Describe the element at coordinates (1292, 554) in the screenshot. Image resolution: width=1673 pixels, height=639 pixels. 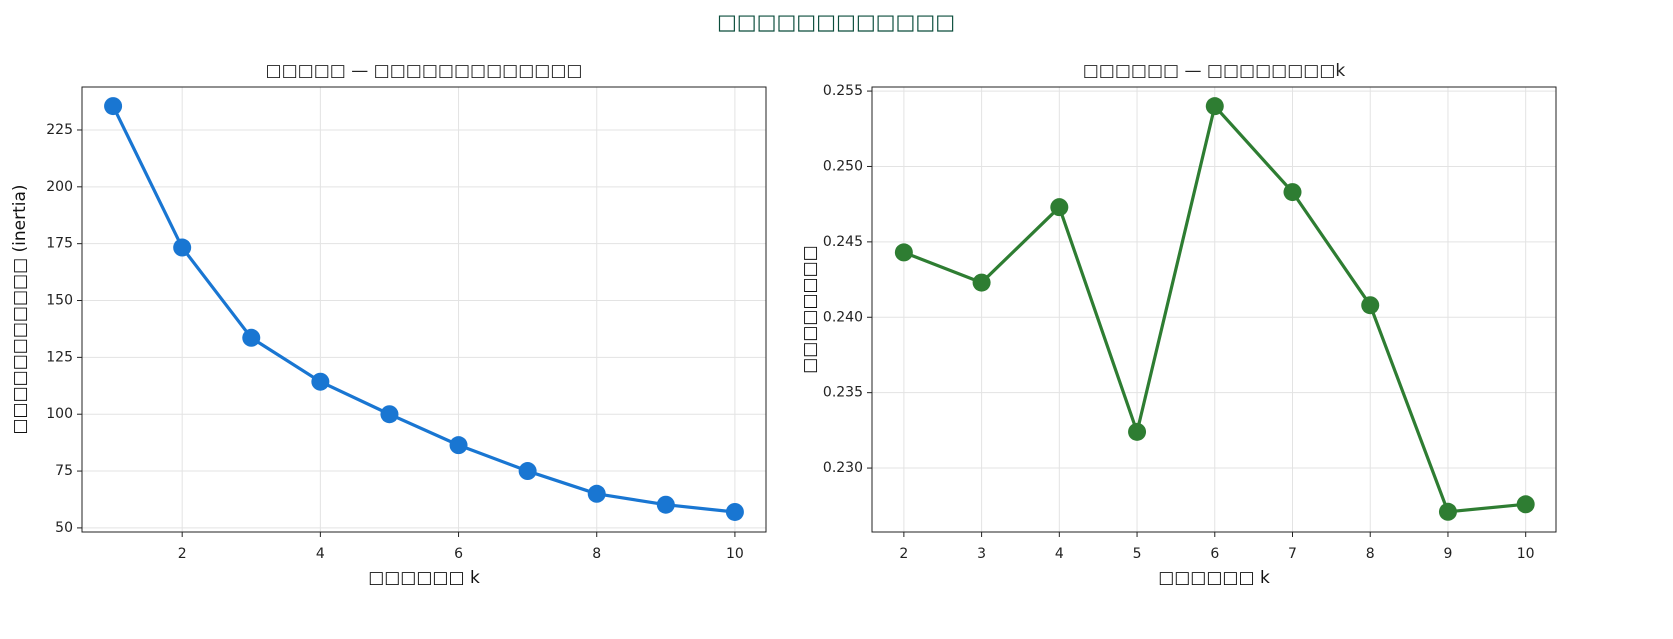
I see `x-tick-label: 7` at that location.